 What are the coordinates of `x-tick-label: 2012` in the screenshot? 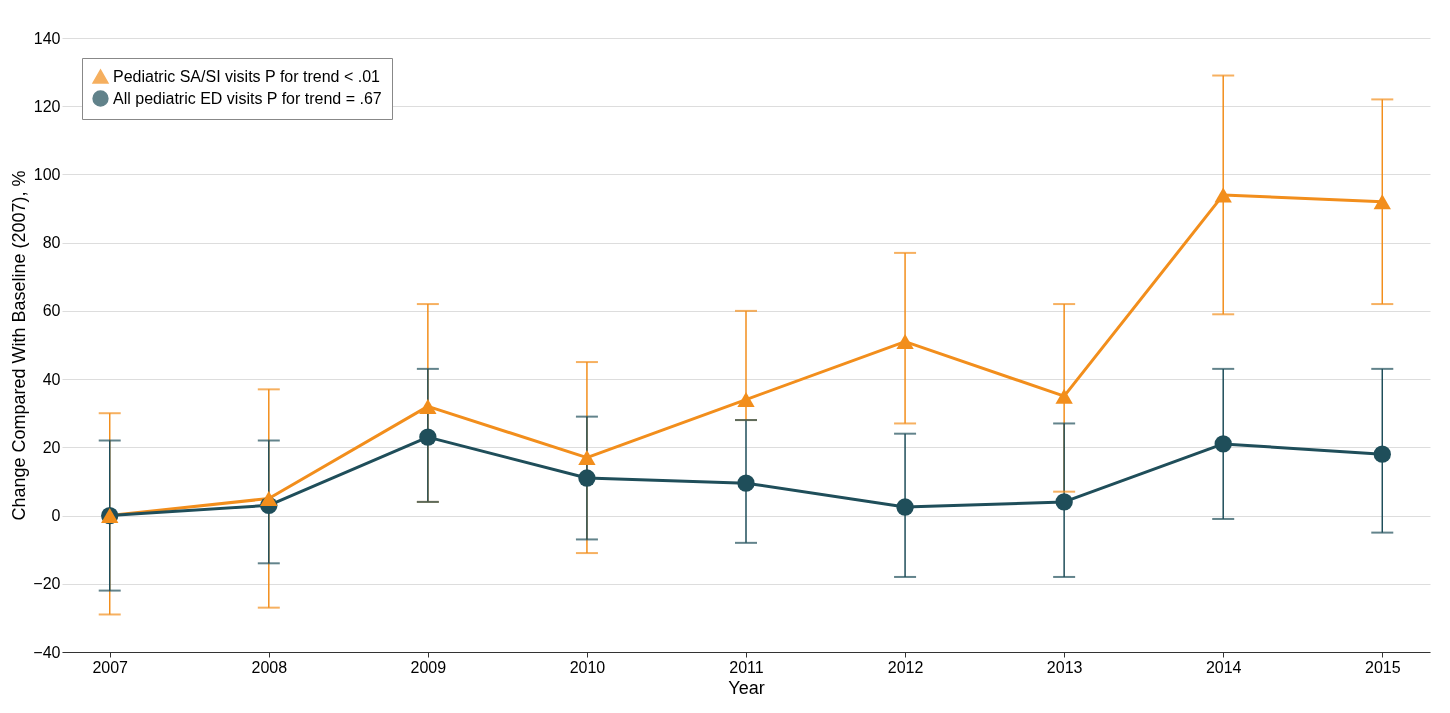 It's located at (905, 667).